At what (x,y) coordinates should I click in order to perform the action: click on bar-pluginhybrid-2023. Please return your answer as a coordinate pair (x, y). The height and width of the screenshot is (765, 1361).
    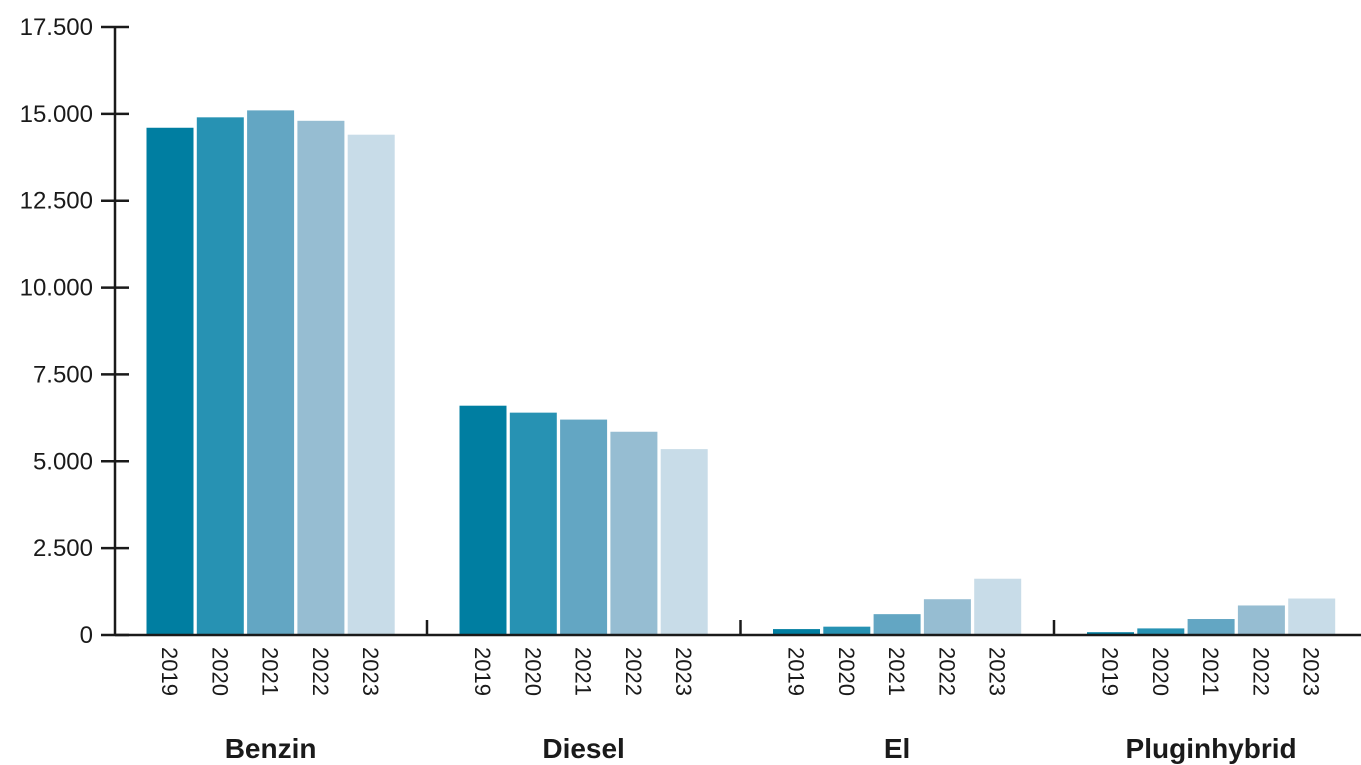
    Looking at the image, I should click on (1312, 616).